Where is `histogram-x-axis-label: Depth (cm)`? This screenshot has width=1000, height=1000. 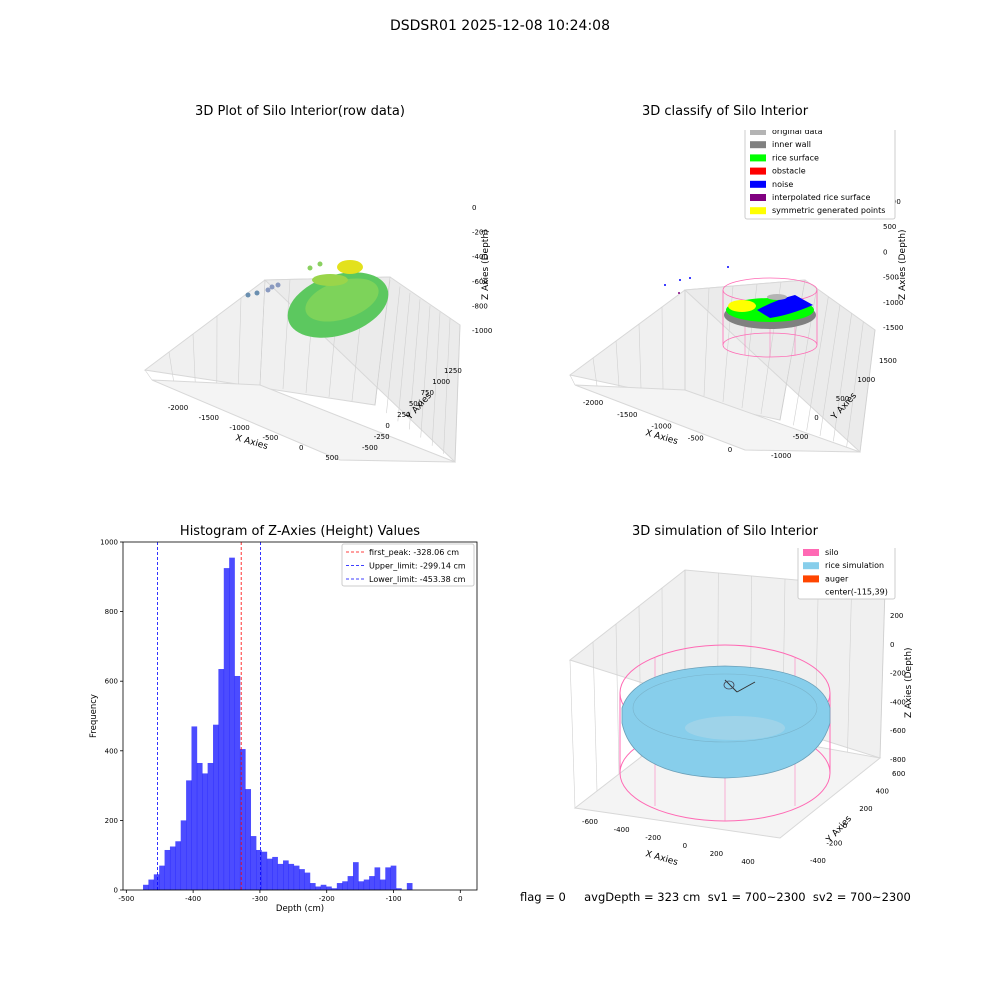
histogram-x-axis-label: Depth (cm) is located at coordinates (300, 909).